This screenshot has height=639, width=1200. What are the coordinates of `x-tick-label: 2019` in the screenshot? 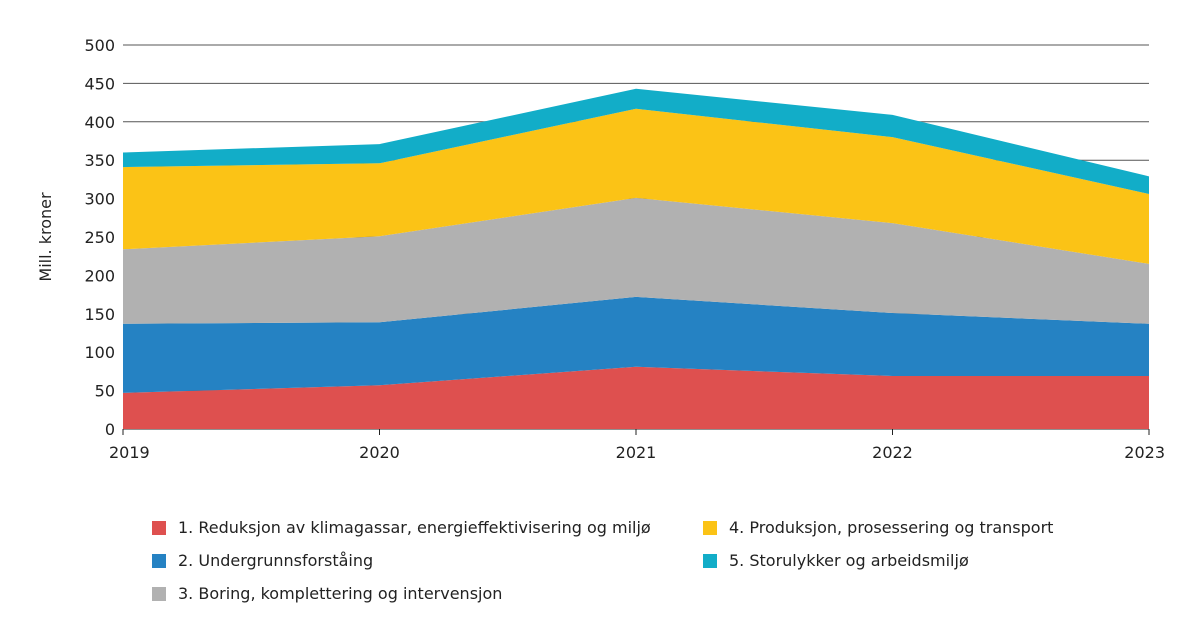 It's located at (129, 452).